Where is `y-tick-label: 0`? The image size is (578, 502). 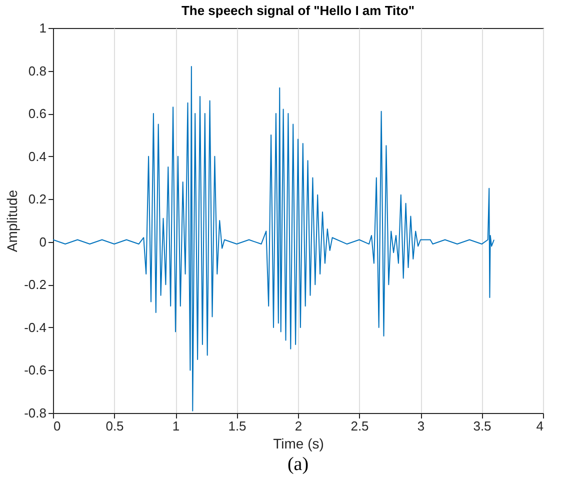 y-tick-label: 0 is located at coordinates (42, 242).